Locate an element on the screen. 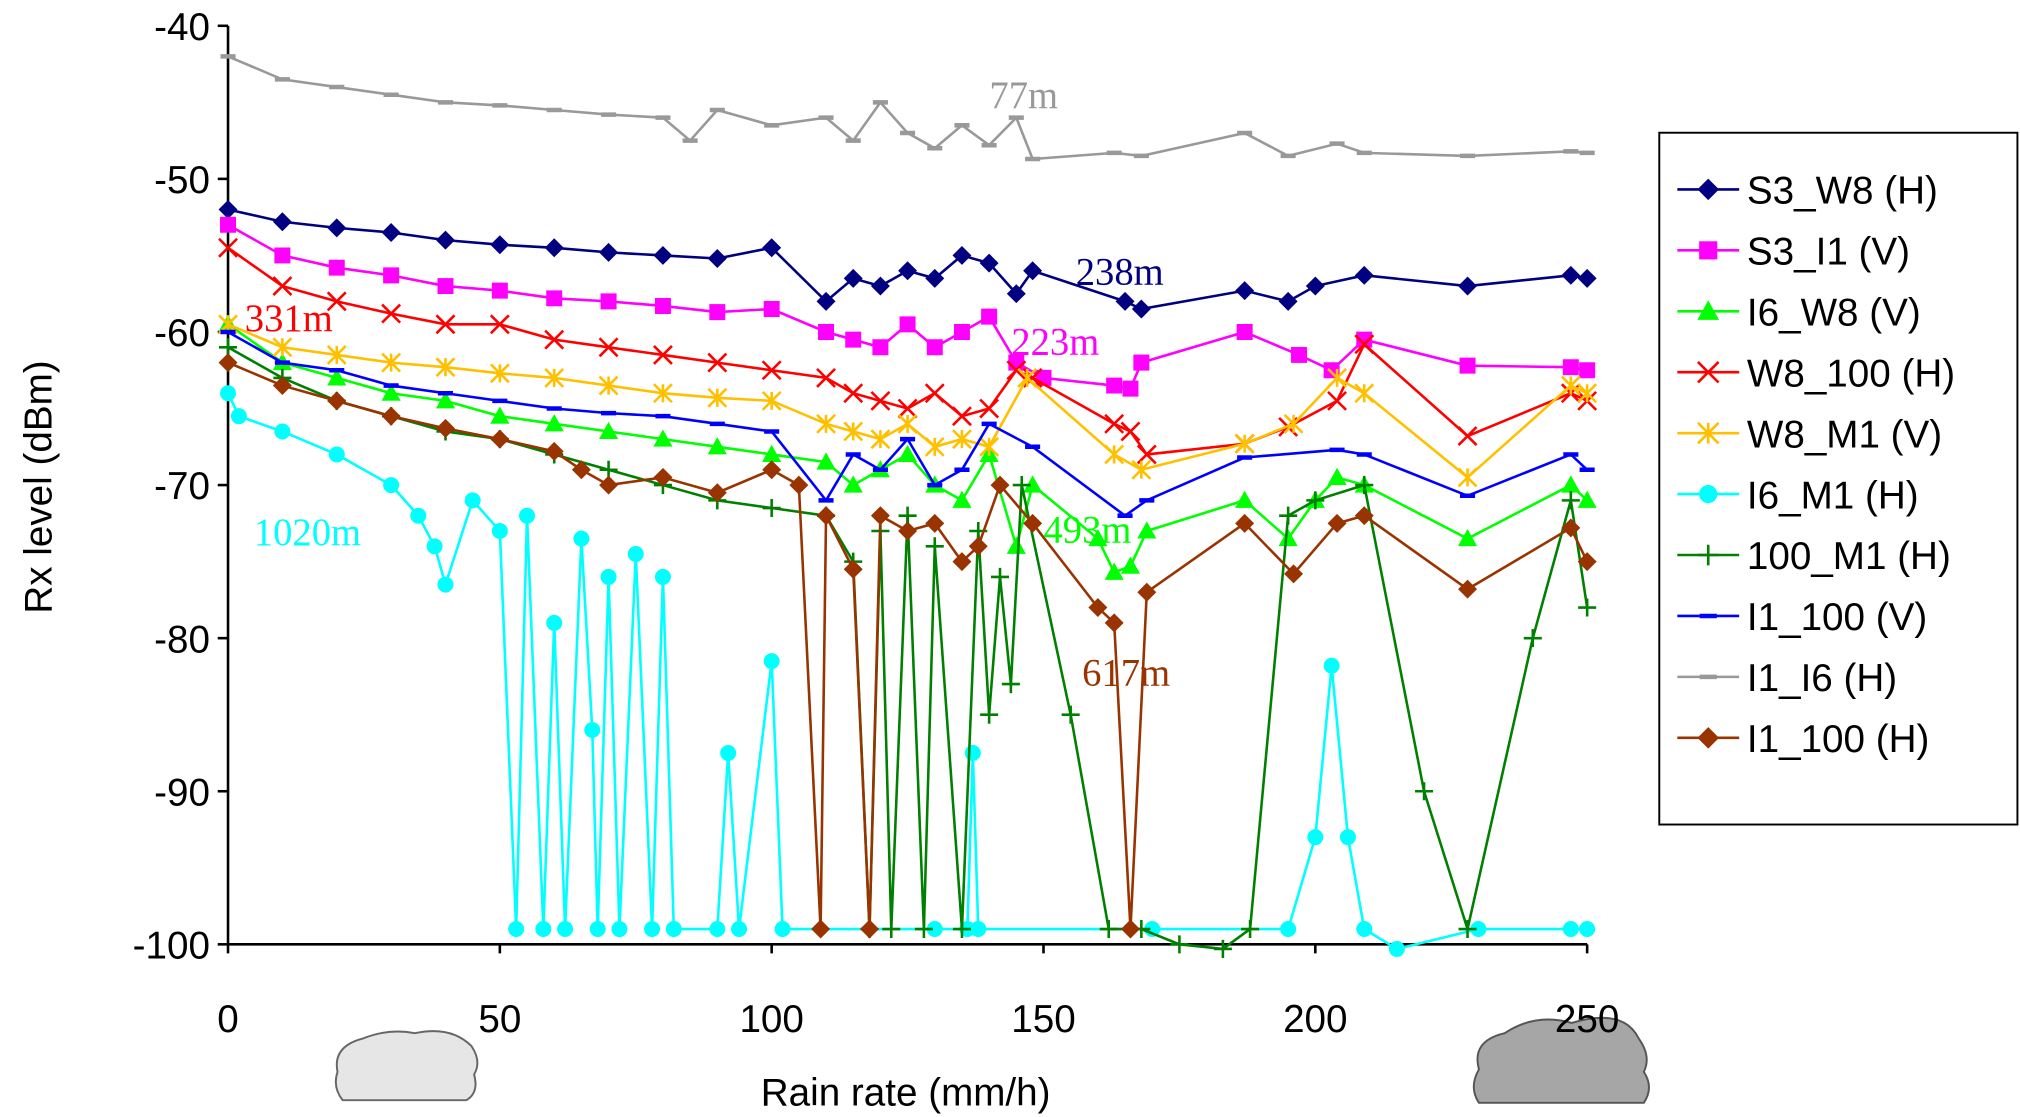  x-axis-label: Rain rate (mm/h) is located at coordinates (906, 1092).